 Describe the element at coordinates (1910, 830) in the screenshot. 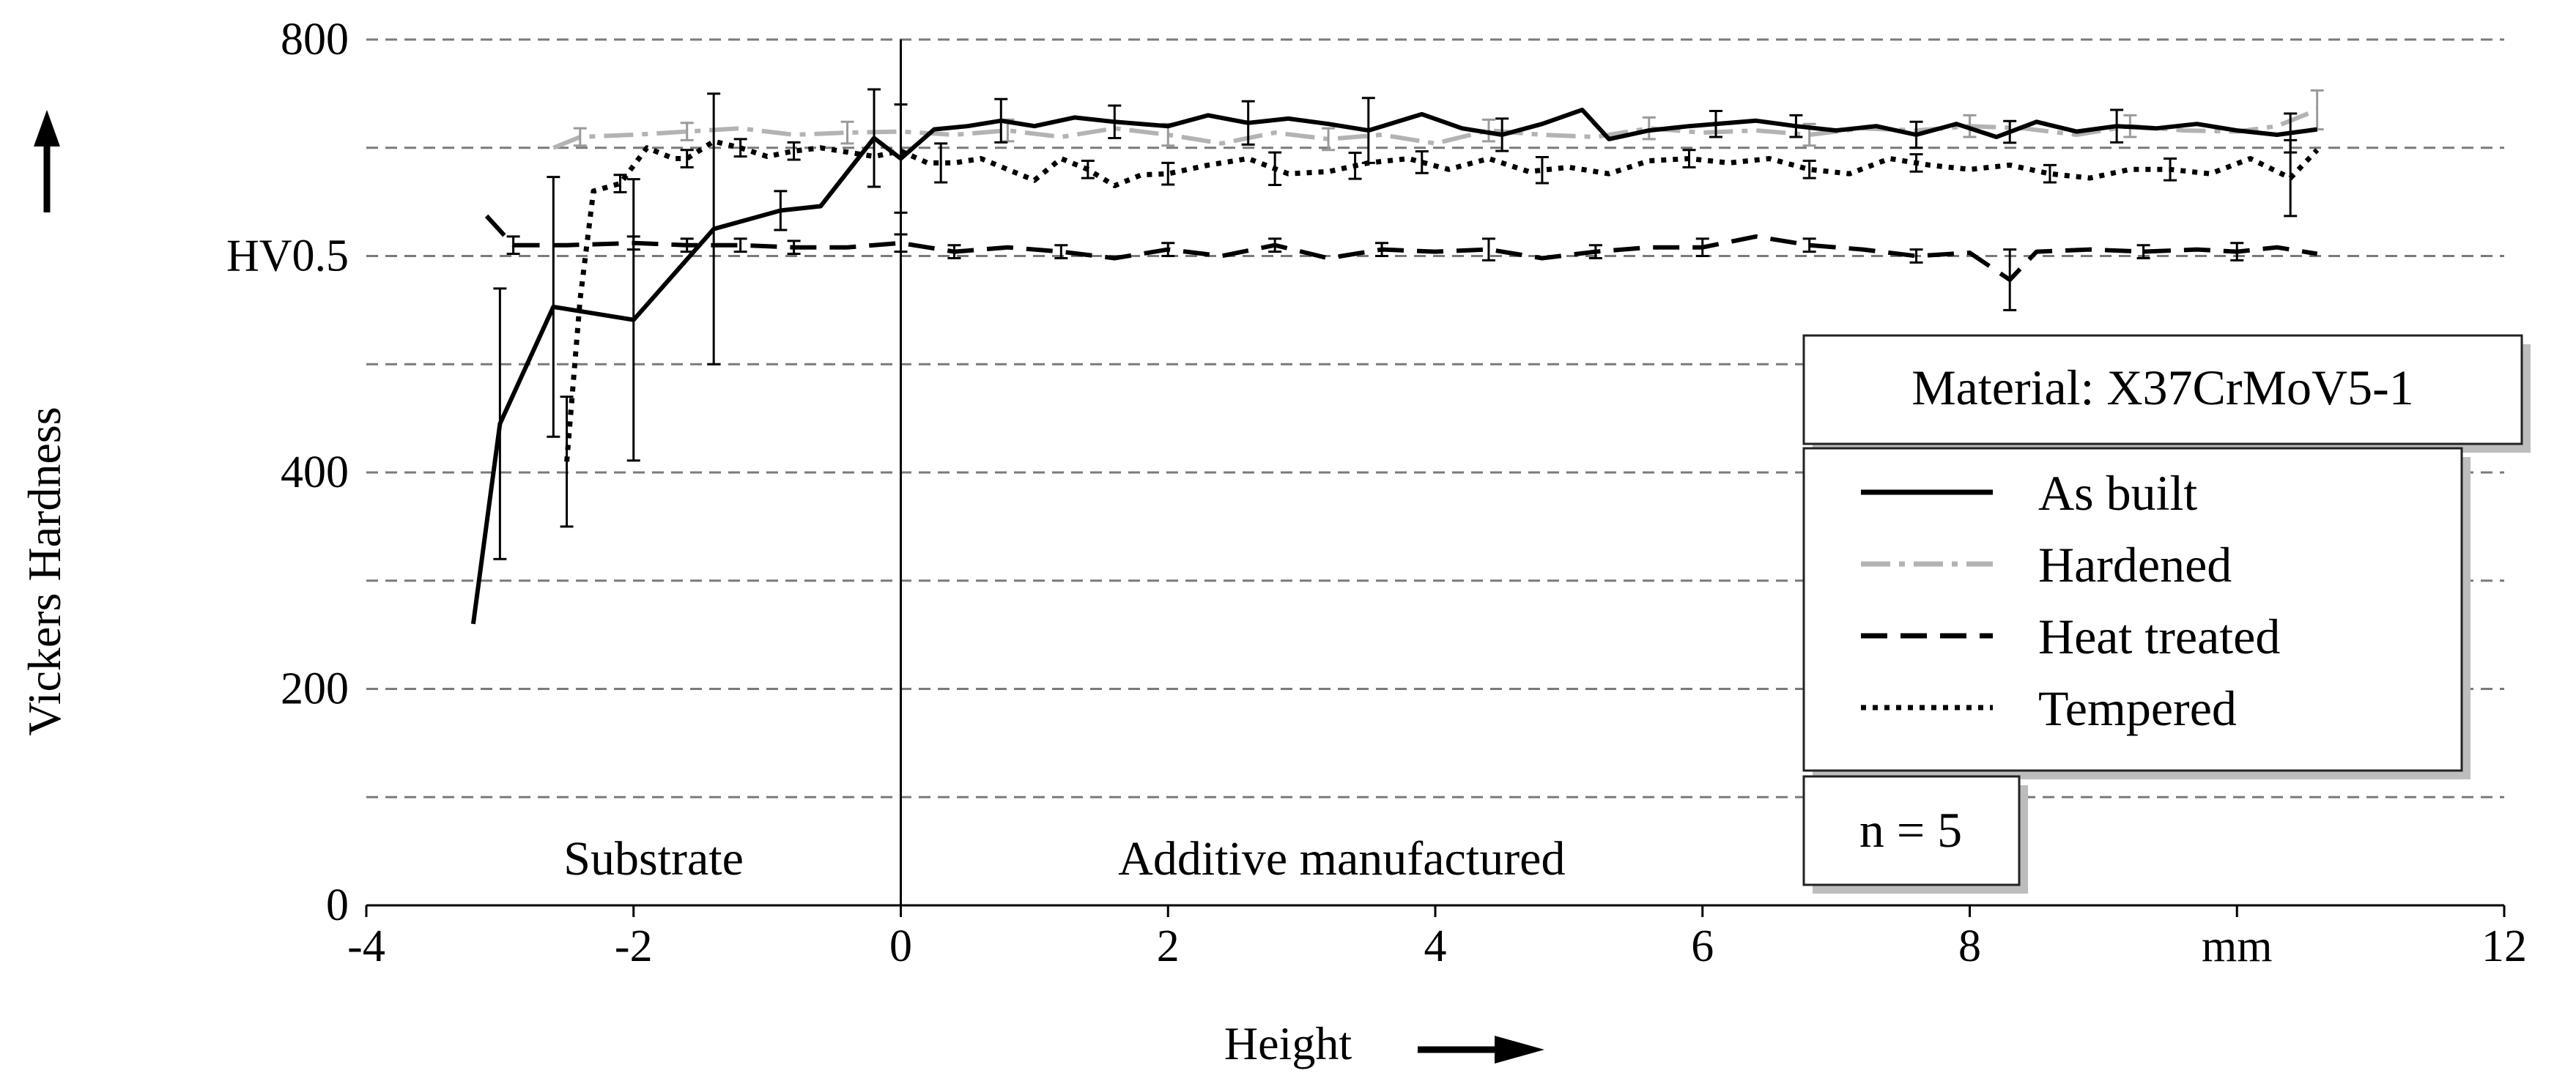

I see `sample-count-label: n = 5` at that location.